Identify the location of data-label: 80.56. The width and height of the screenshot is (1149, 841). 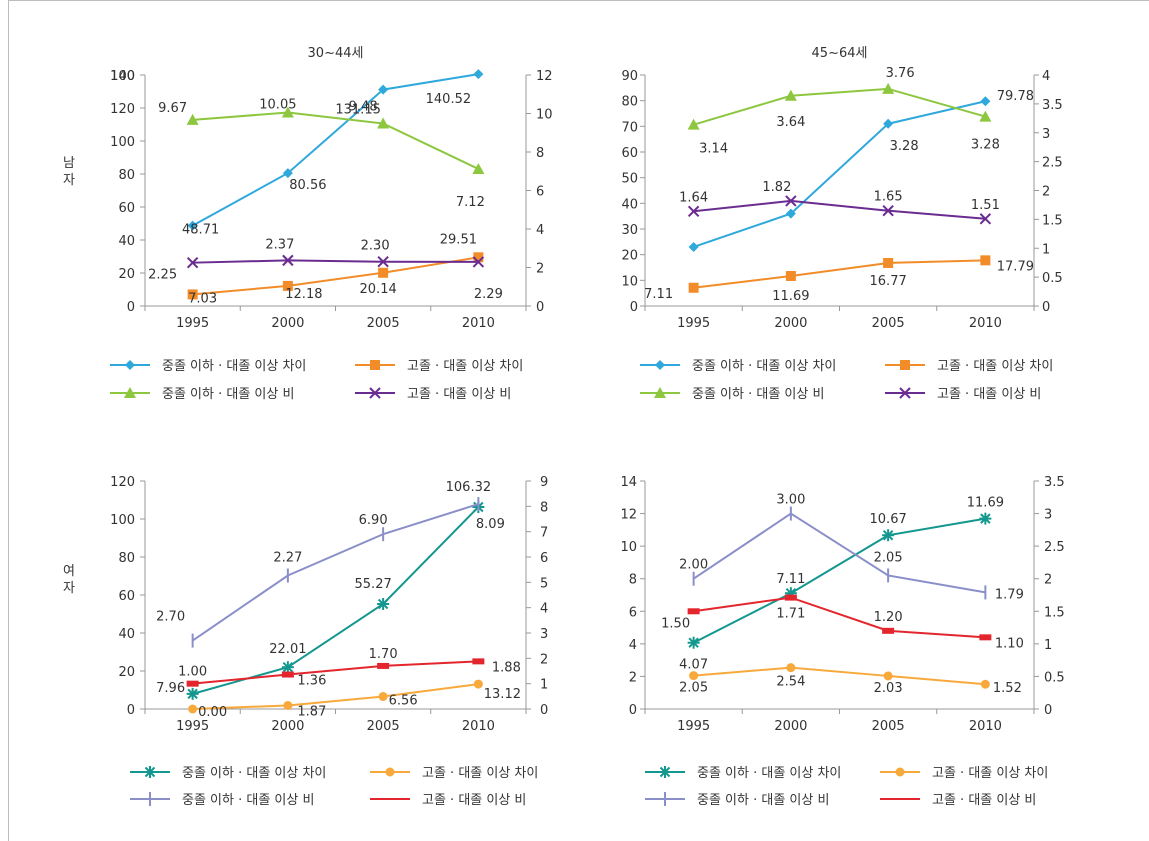
(307, 185).